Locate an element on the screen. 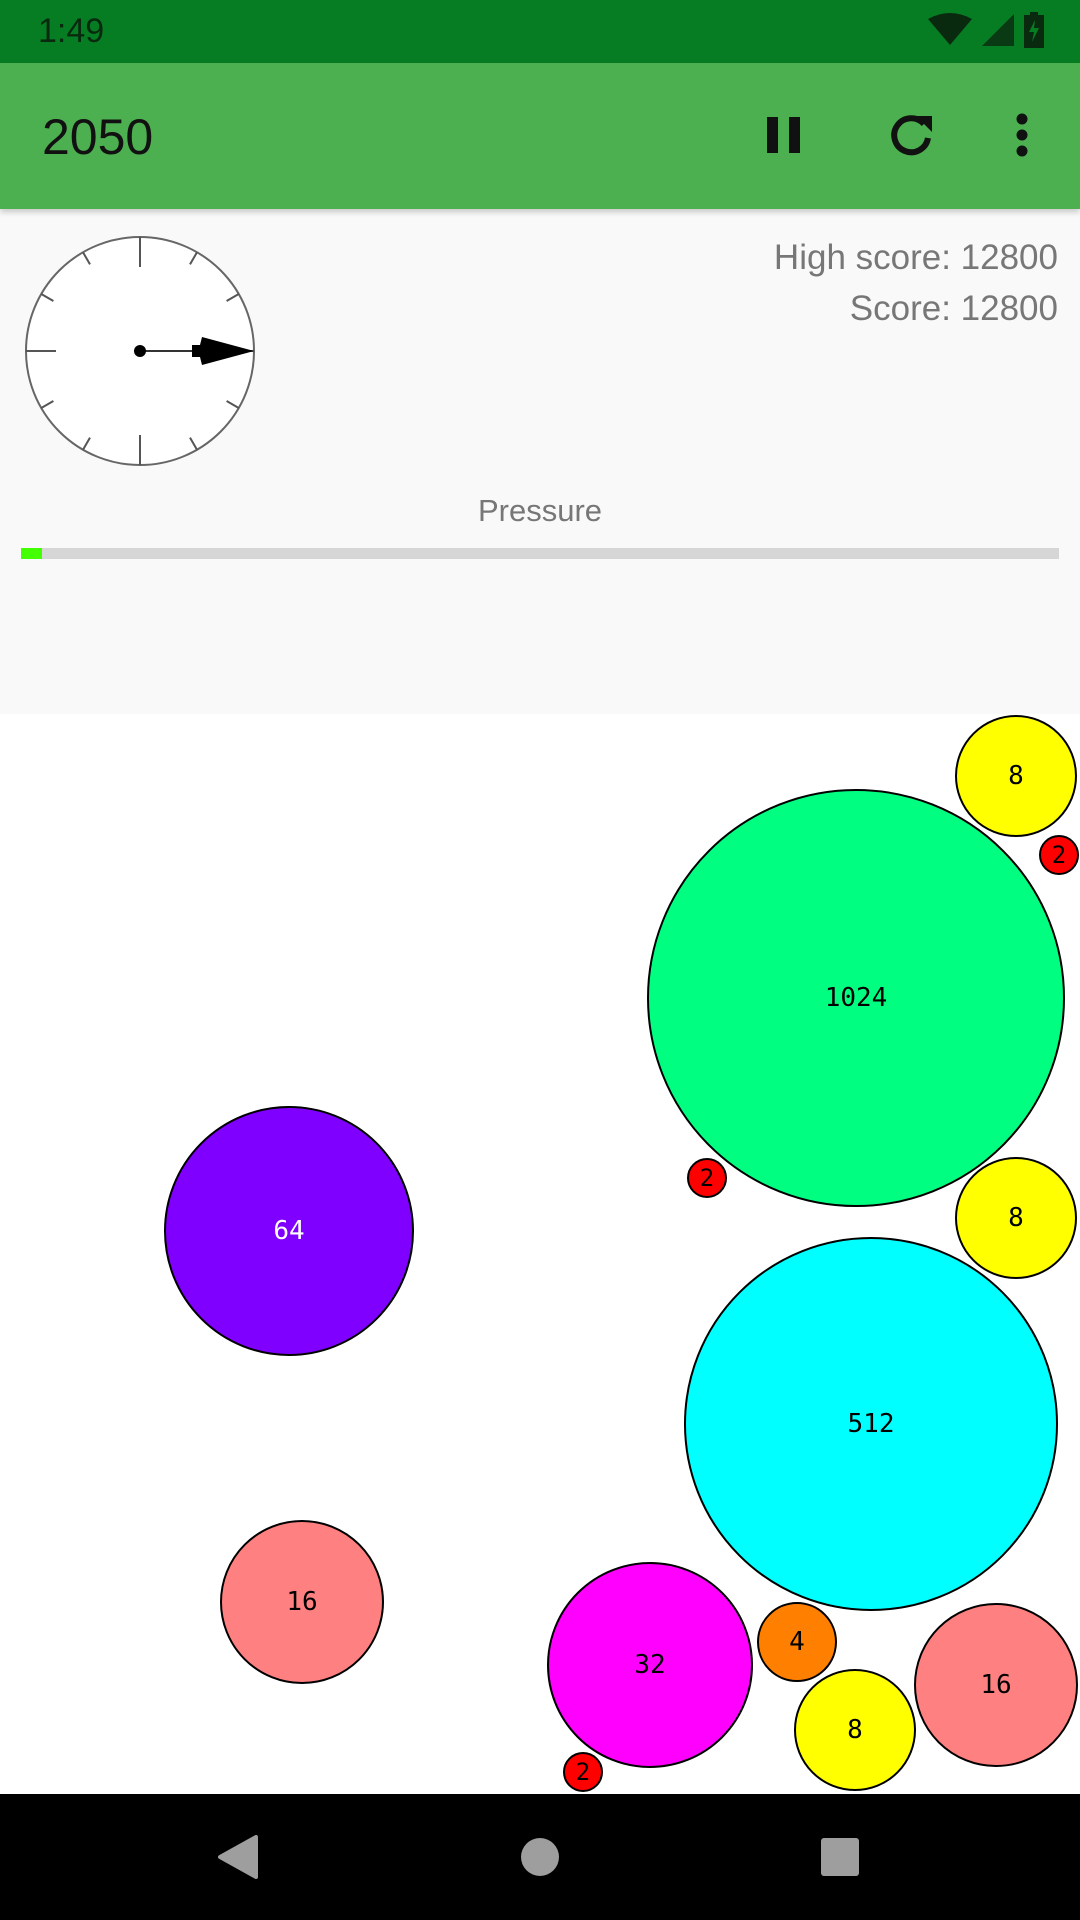 The width and height of the screenshot is (1080, 1920). battery-charging-icon is located at coordinates (1034, 30).